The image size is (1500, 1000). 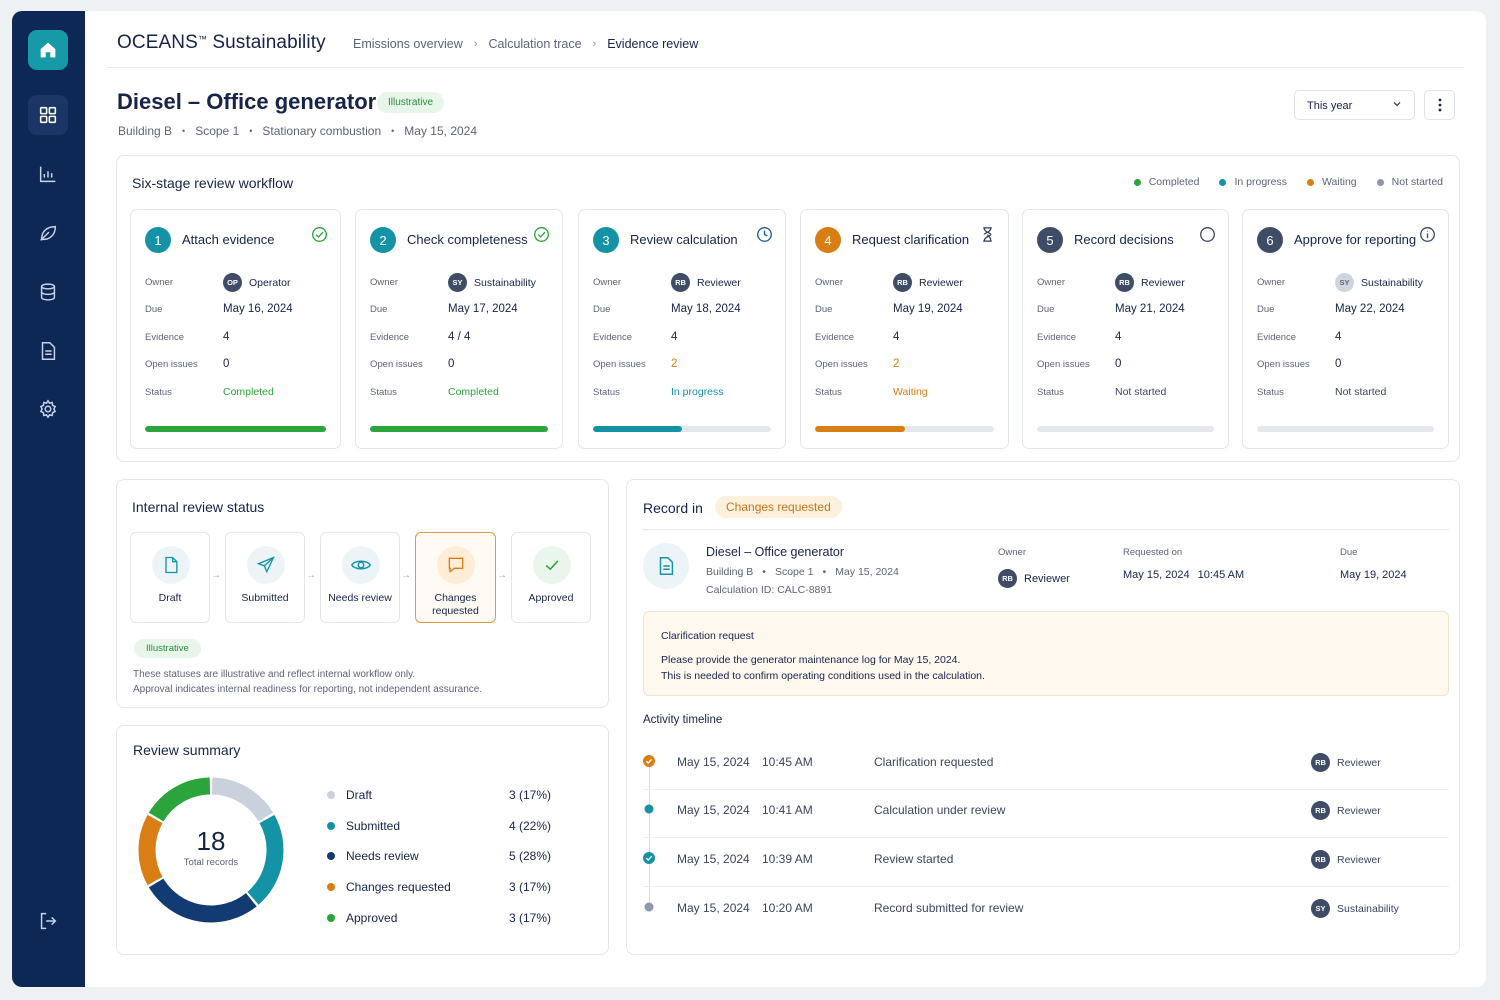 I want to click on brand-title: OCEANS™ Sustainability, so click(x=221, y=42).